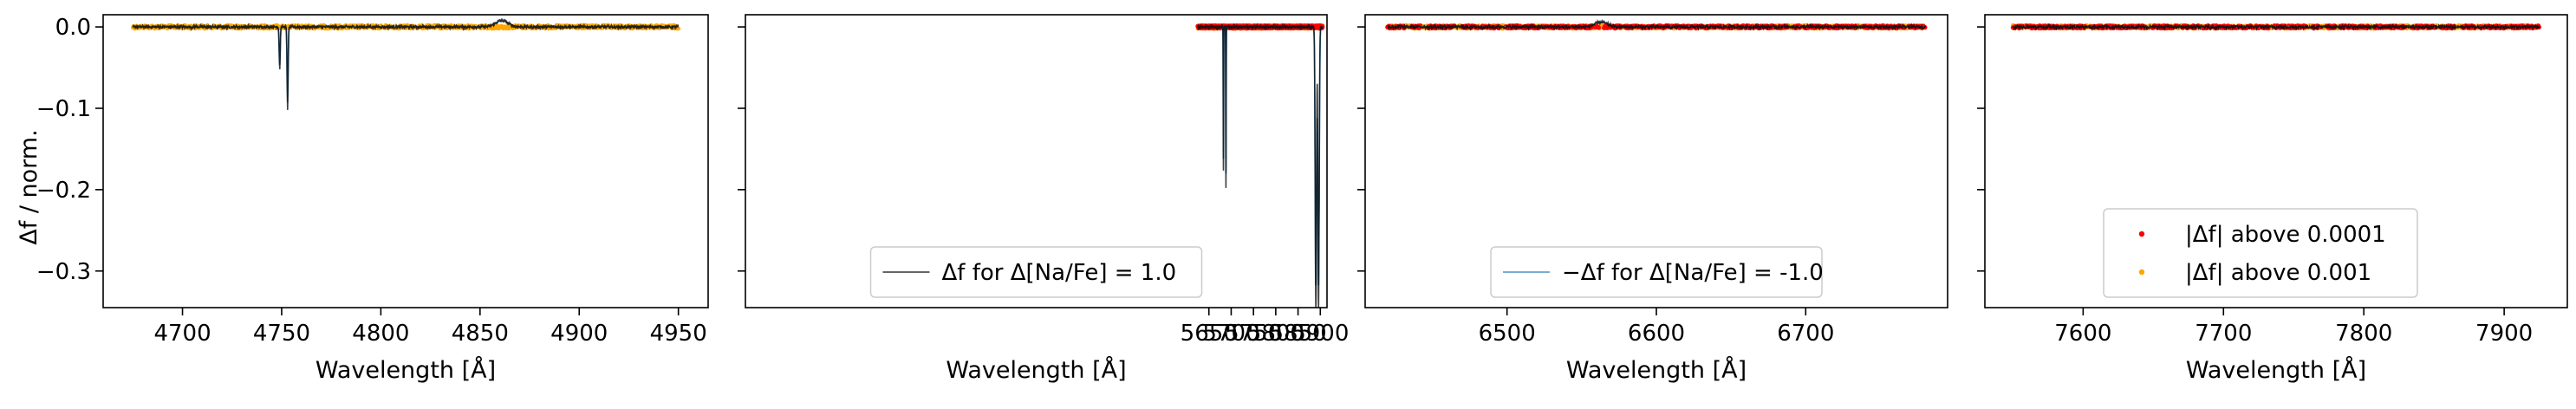 The height and width of the screenshot is (409, 2576). Describe the element at coordinates (579, 334) in the screenshot. I see `x-tick-label: 4900` at that location.